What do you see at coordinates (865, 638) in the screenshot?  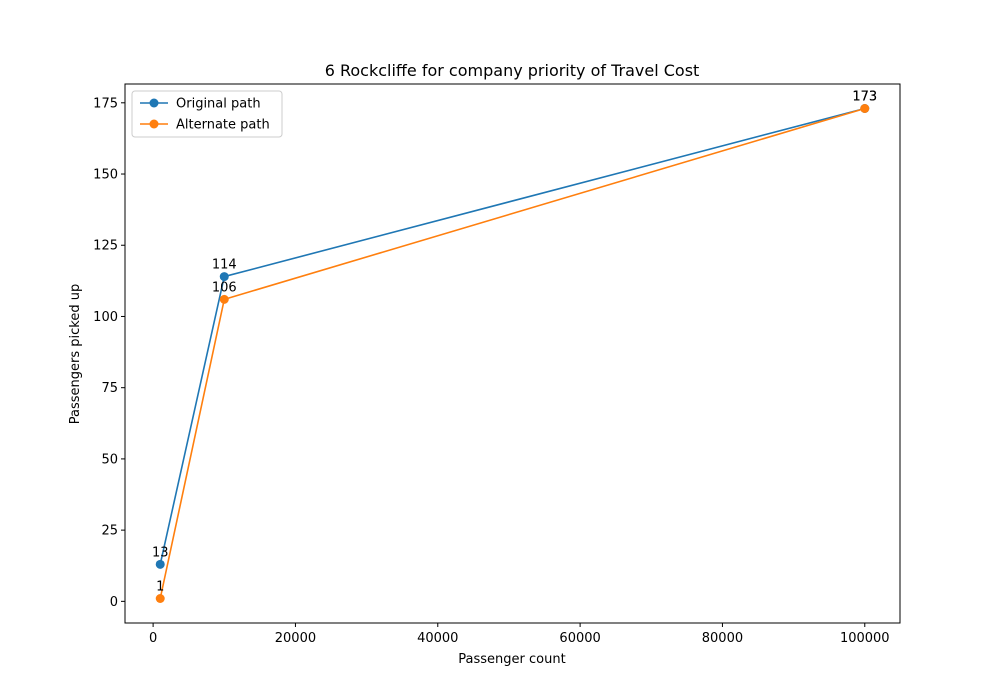 I see `x-tick-label: 100000` at bounding box center [865, 638].